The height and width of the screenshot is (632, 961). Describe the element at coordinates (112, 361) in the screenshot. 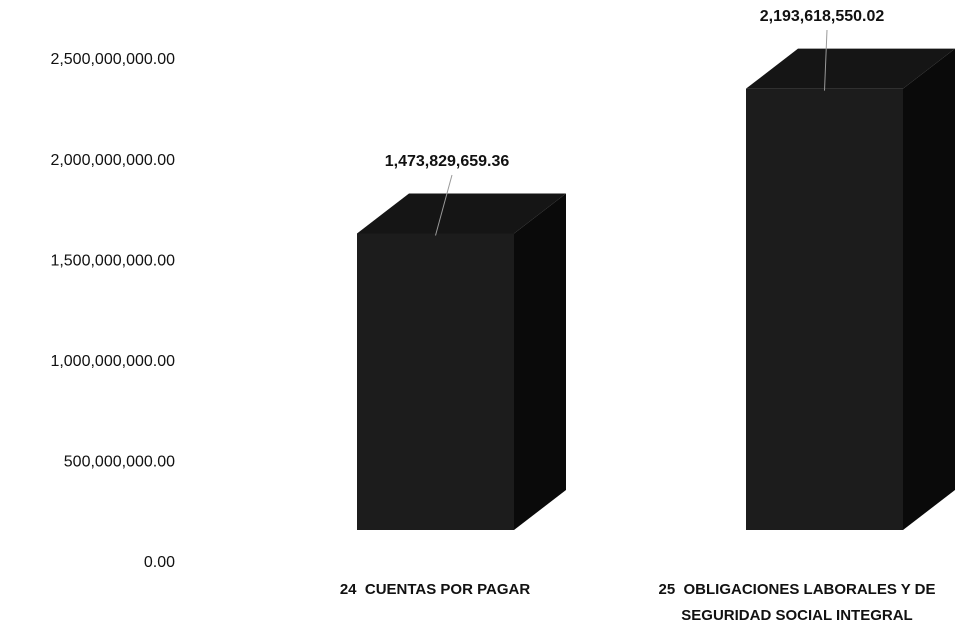

I see `y-tick-label: 1,000,000,000.00` at that location.